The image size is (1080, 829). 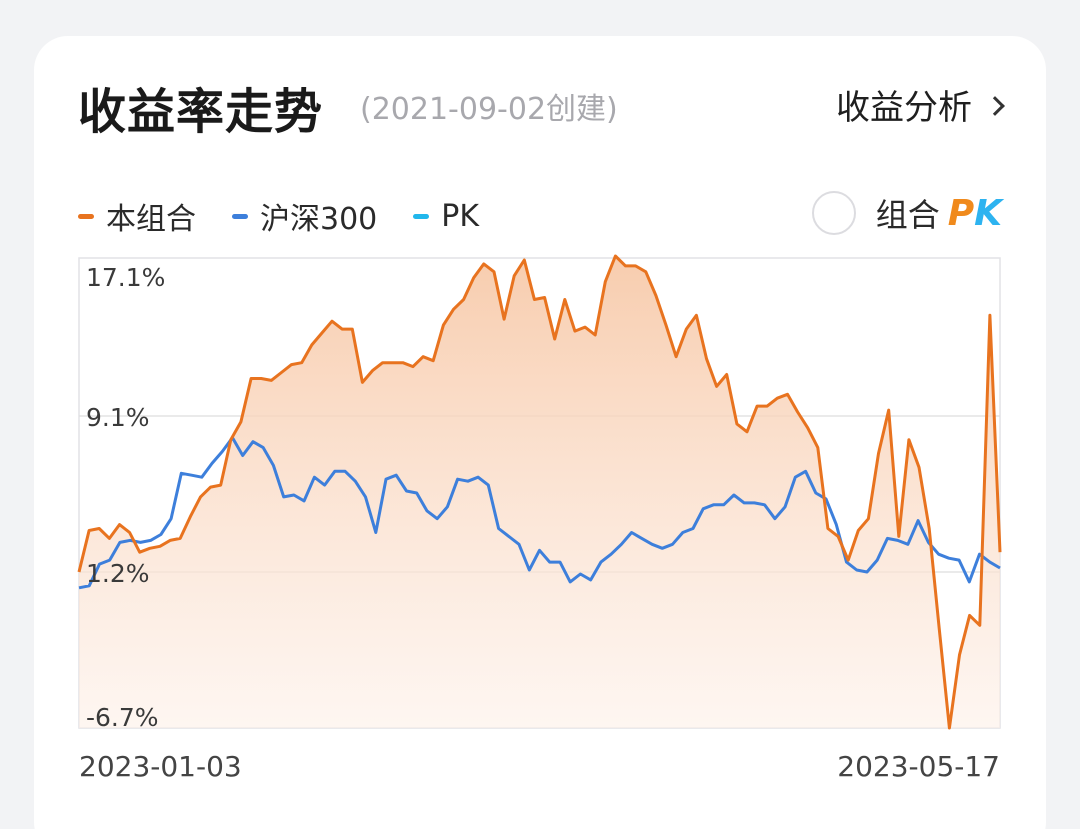 I want to click on legend-swatch-index, so click(x=240, y=216).